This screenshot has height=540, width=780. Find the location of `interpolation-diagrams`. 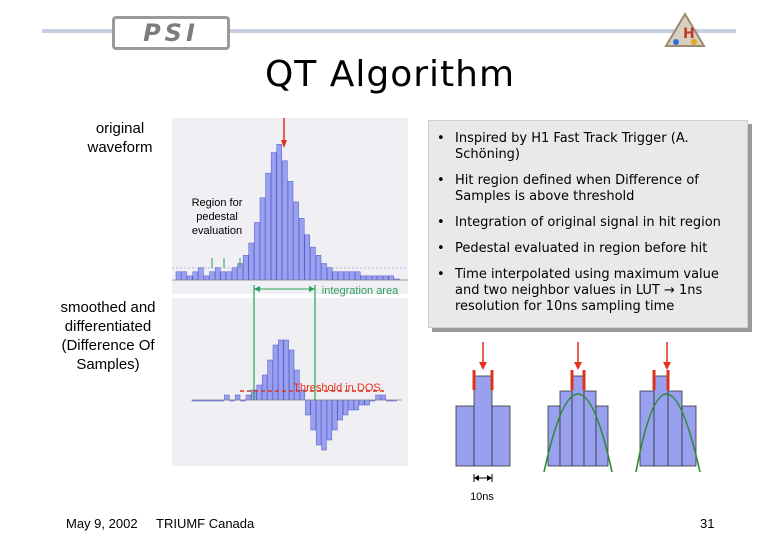

interpolation-diagrams is located at coordinates (578, 412).